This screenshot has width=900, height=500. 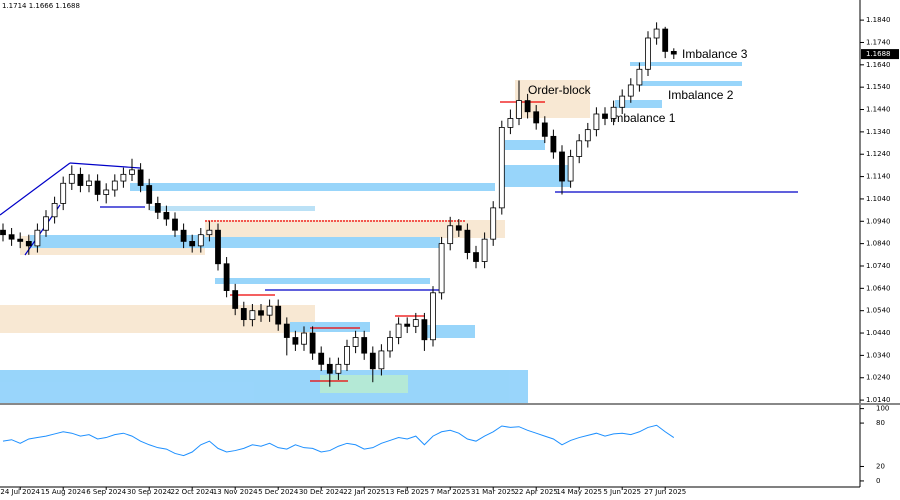 I want to click on y-tick-label: 1.0740, so click(x=878, y=266).